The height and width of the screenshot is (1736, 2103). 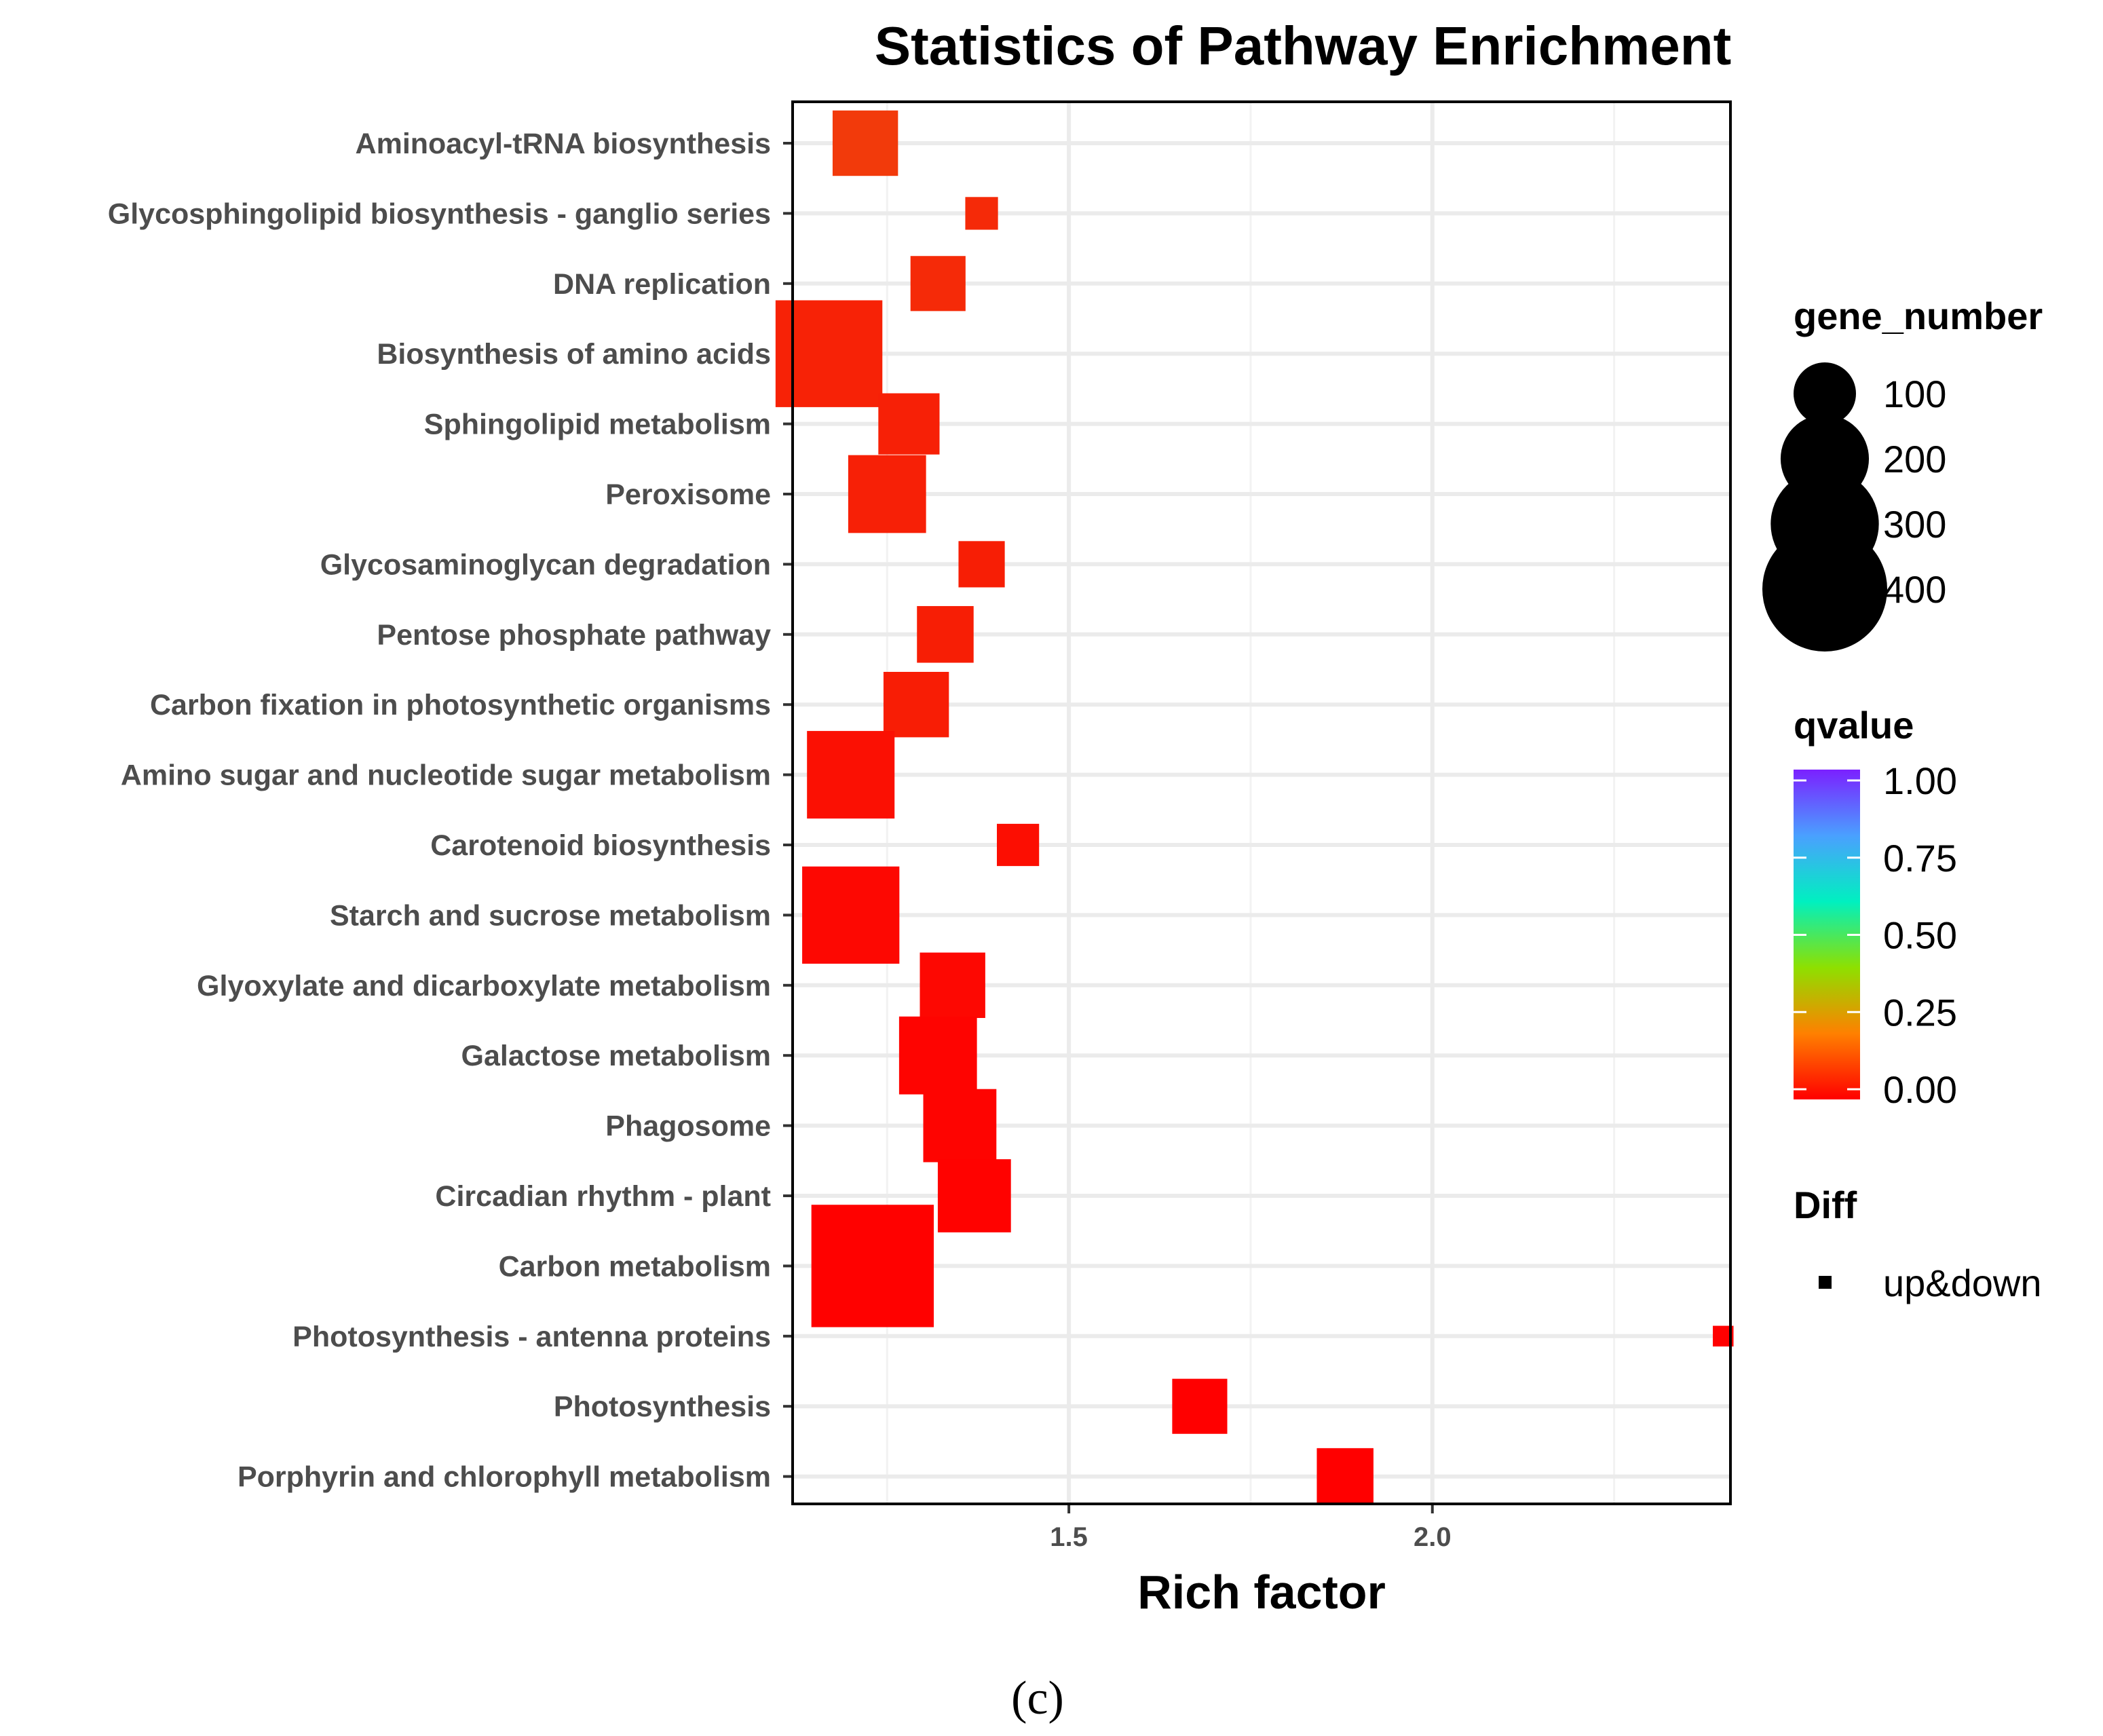 I want to click on y-tick-label: Phagosome, so click(x=688, y=1126).